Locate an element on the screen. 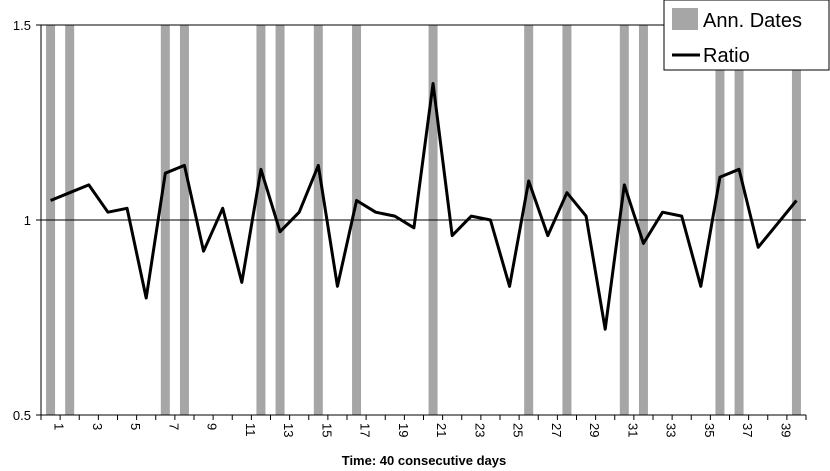 This screenshot has width=830, height=471. y-tick-label: 1 is located at coordinates (27, 220).